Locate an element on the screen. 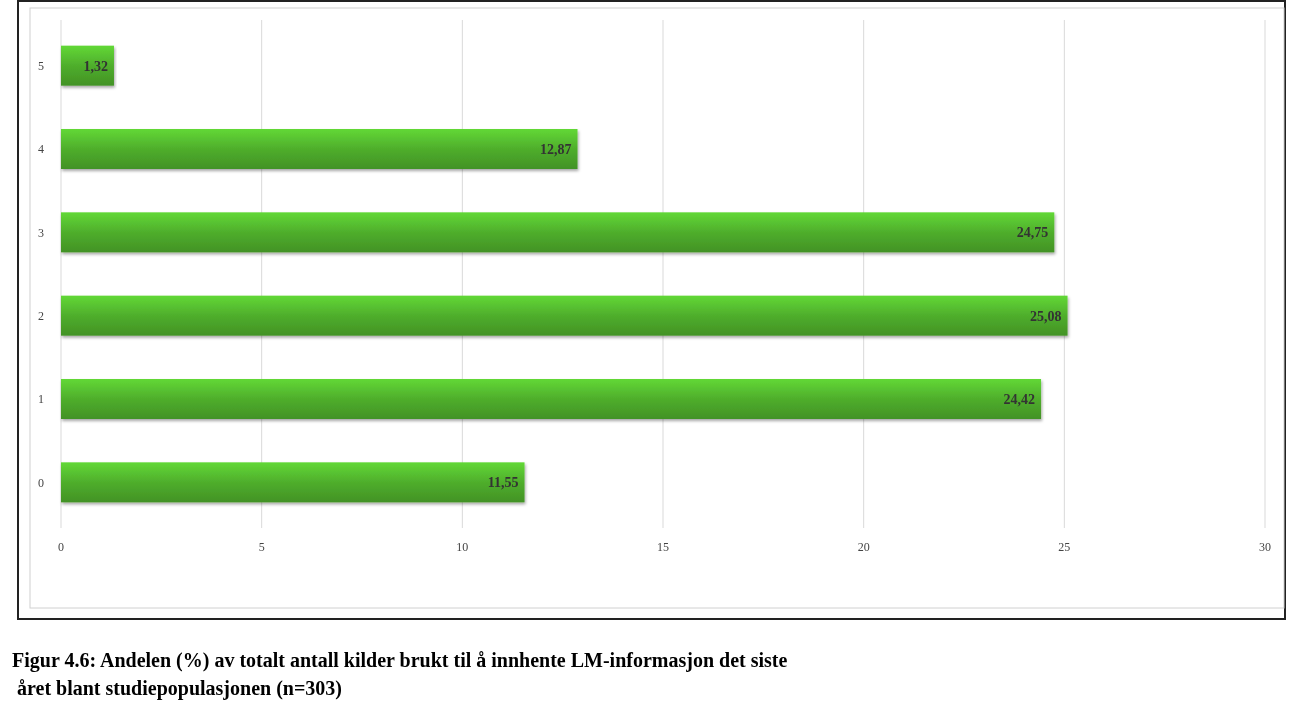 This screenshot has width=1300, height=704. text: Figur 4.6: Andelen (%) av totalt antall kilder brukt til å innhente LM-informasjon det siste året blant studiepopulasjonen (n=303) is located at coordinates (400, 674).